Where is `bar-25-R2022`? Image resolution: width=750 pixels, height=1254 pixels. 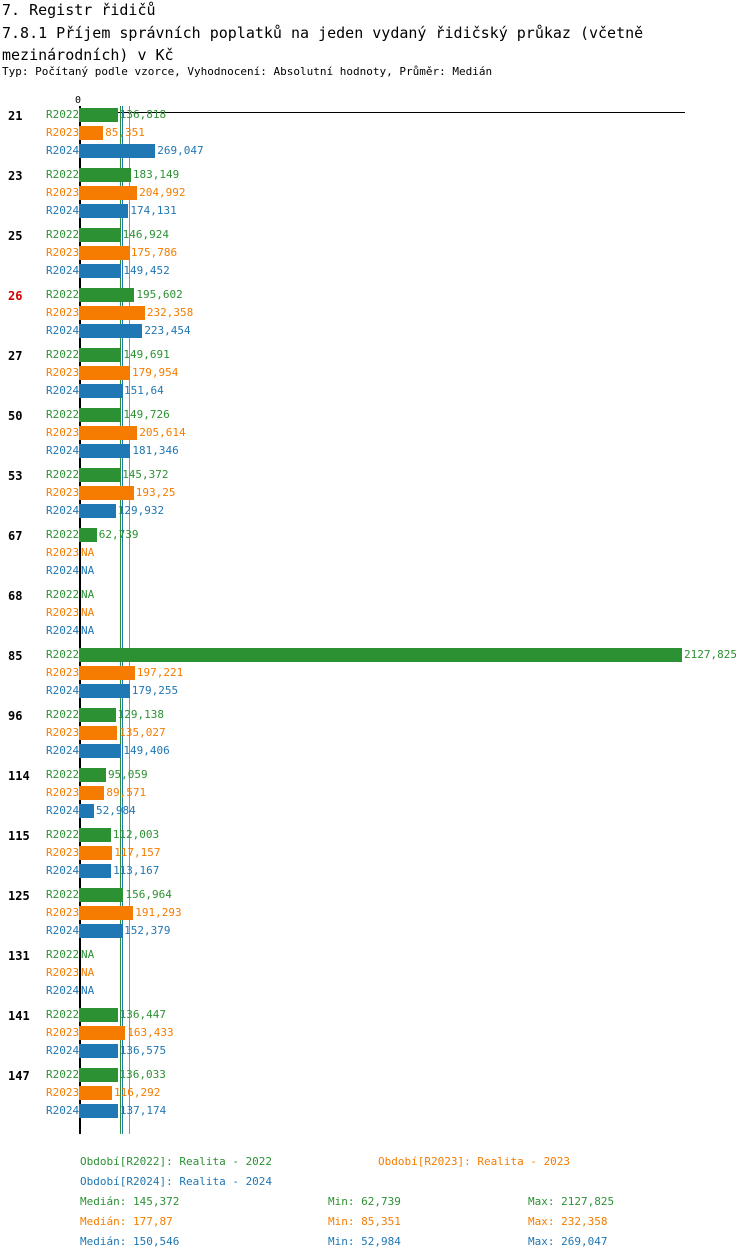
bar-25-R2022 is located at coordinates (100, 235).